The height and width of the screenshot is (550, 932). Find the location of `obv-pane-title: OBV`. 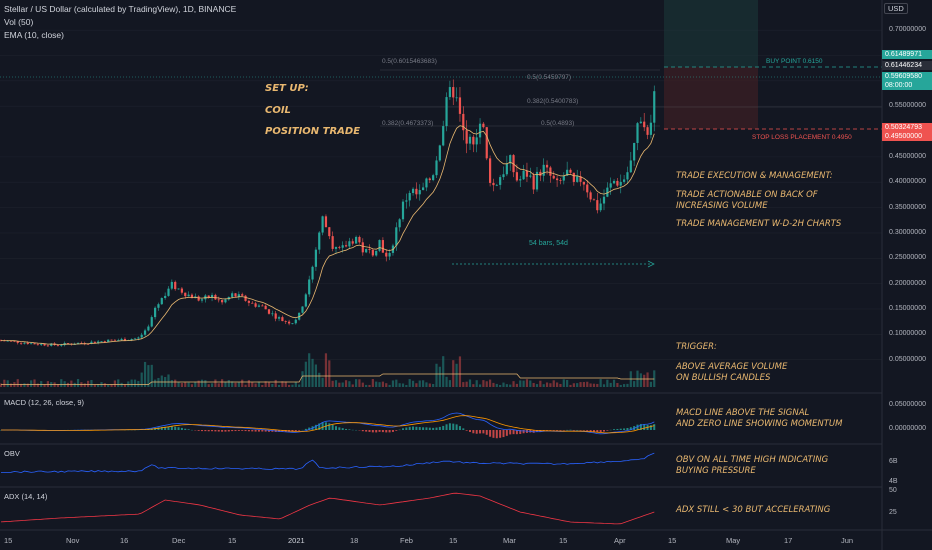

obv-pane-title: OBV is located at coordinates (12, 453).